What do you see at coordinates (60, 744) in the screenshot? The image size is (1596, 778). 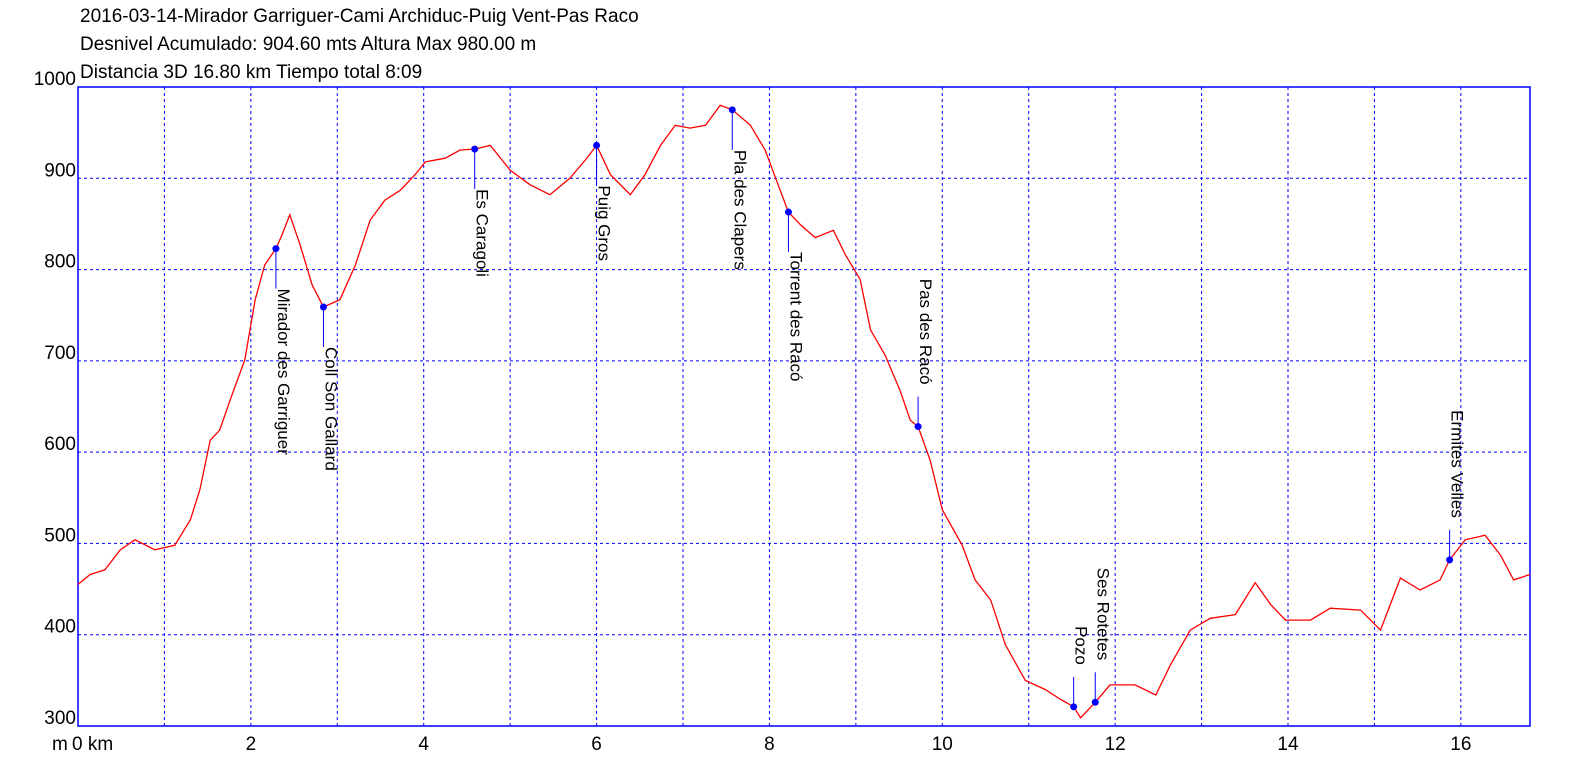 I see `y-axis-label: m` at bounding box center [60, 744].